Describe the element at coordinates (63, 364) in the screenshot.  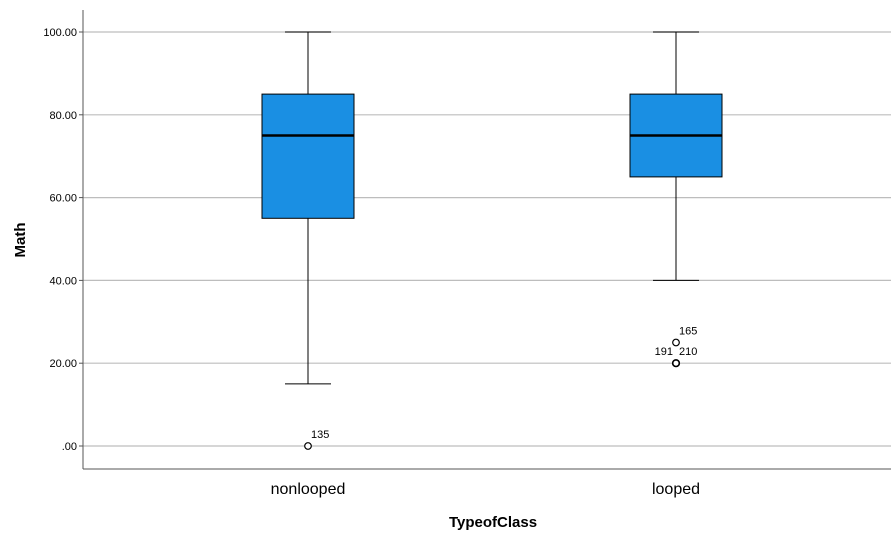
I see `y-tick-label: 20.00` at that location.